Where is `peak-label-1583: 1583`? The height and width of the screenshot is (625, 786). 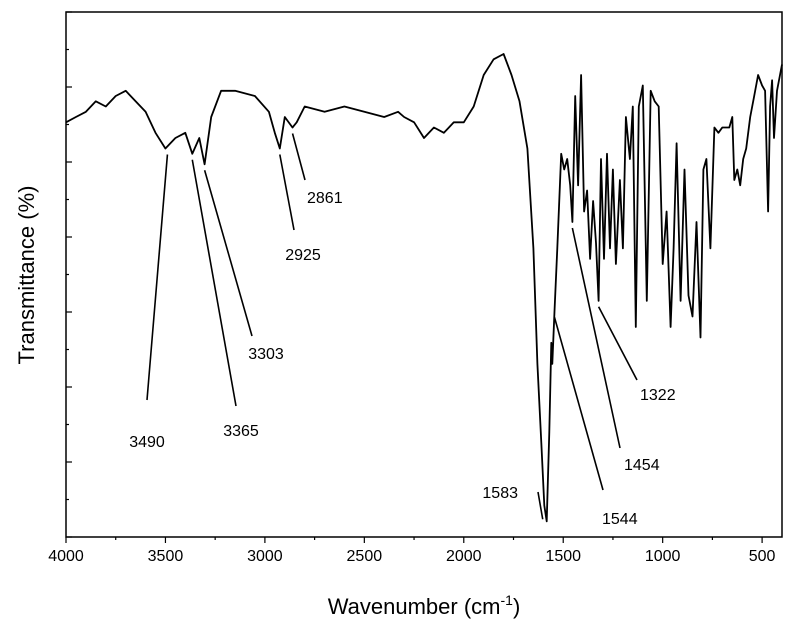
peak-label-1583: 1583 is located at coordinates (500, 493).